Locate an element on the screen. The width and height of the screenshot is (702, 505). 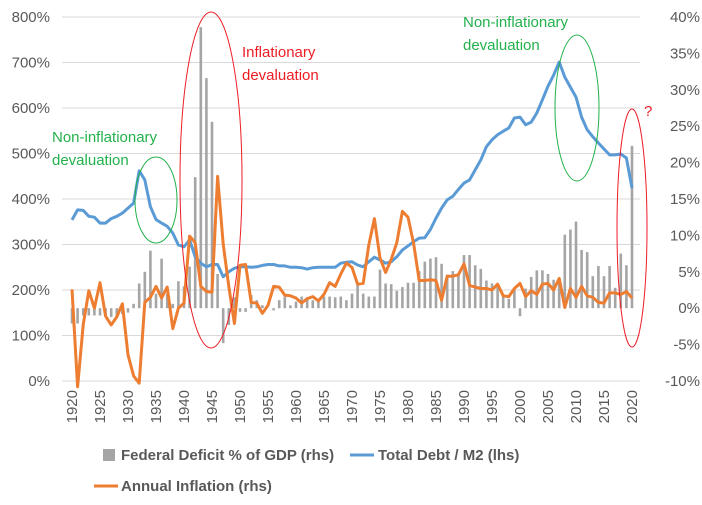
x-tick-label: 2010 is located at coordinates (576, 406).